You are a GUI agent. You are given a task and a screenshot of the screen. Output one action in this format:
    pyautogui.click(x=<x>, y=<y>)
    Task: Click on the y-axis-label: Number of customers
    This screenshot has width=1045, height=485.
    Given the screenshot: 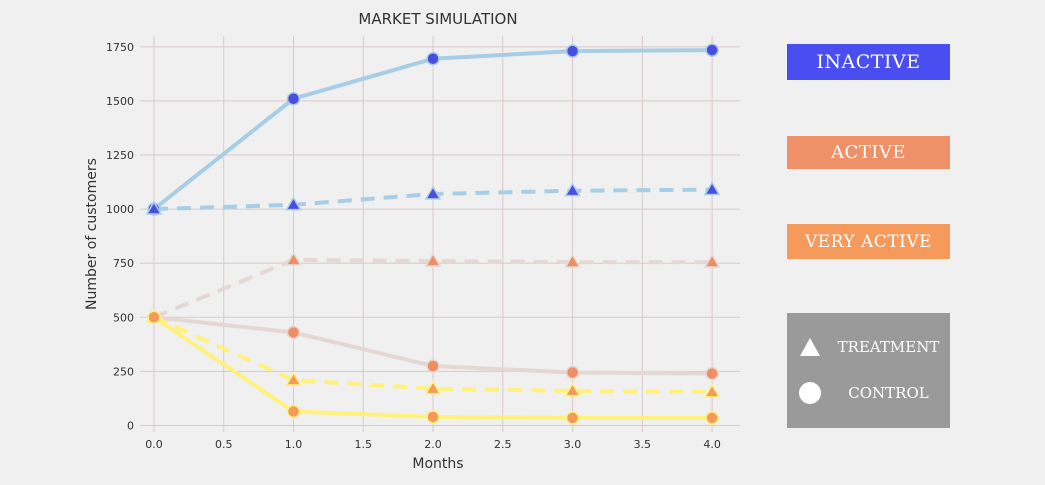 What is the action you would take?
    pyautogui.click(x=92, y=234)
    